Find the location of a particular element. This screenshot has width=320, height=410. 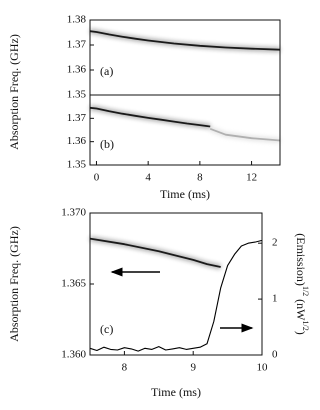

y2-tick-label: 1 is located at coordinates (275, 299).